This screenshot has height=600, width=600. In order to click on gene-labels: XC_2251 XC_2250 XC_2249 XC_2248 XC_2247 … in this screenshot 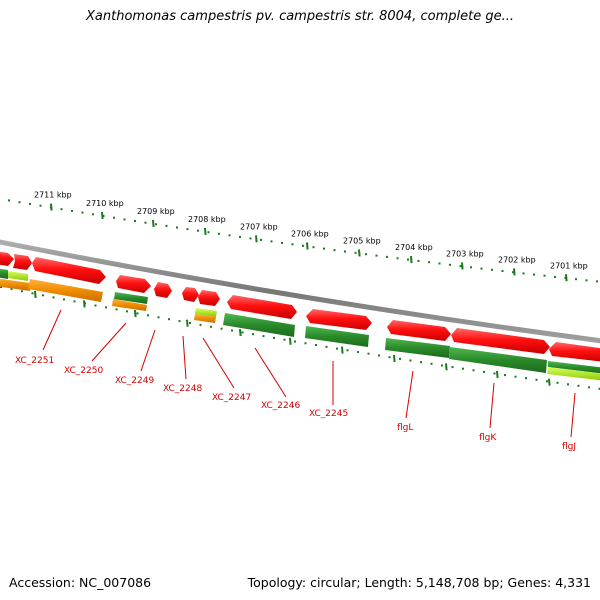, I will do `click(295, 404)`.